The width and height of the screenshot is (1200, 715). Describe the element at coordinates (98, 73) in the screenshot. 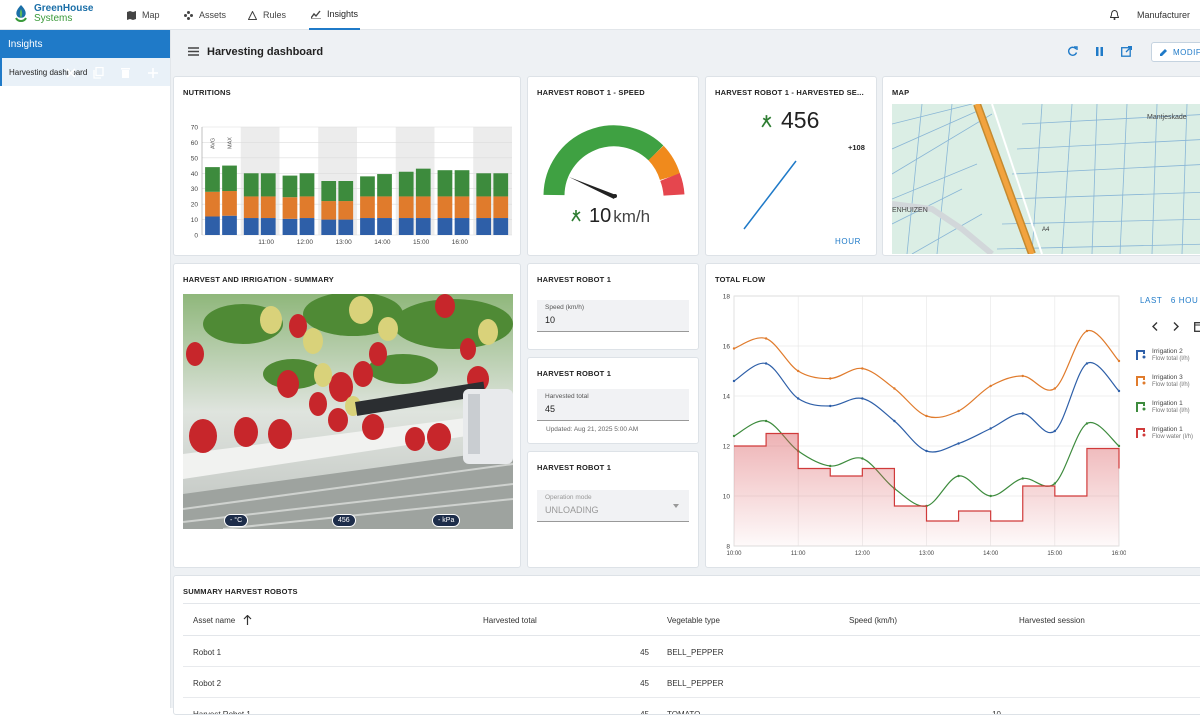

I see `copy-icon` at that location.